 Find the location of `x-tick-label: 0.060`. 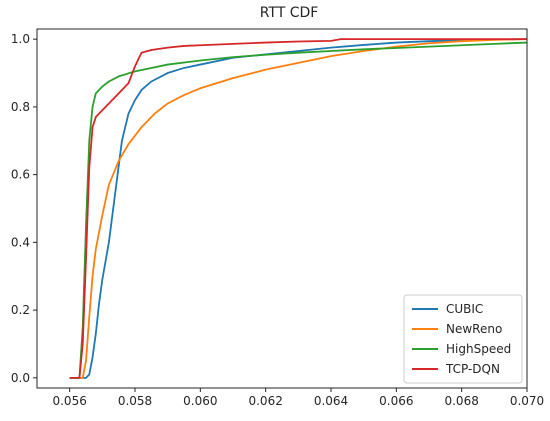

x-tick-label: 0.060 is located at coordinates (200, 401).